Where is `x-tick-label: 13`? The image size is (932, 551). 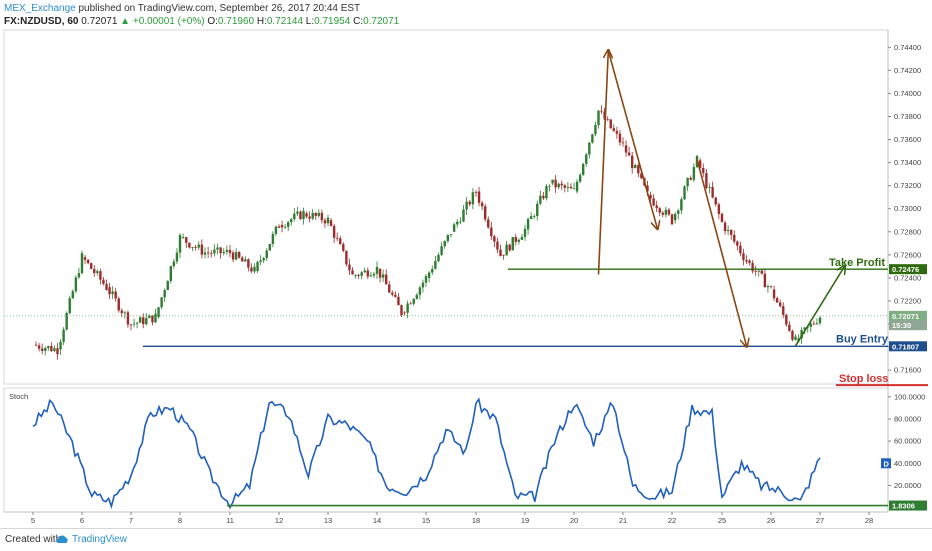
x-tick-label: 13 is located at coordinates (328, 520).